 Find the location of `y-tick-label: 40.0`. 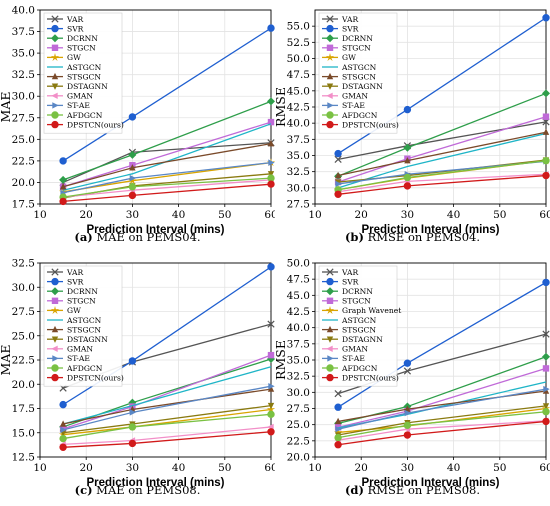

y-tick-label: 40.0 is located at coordinates (23, 11).